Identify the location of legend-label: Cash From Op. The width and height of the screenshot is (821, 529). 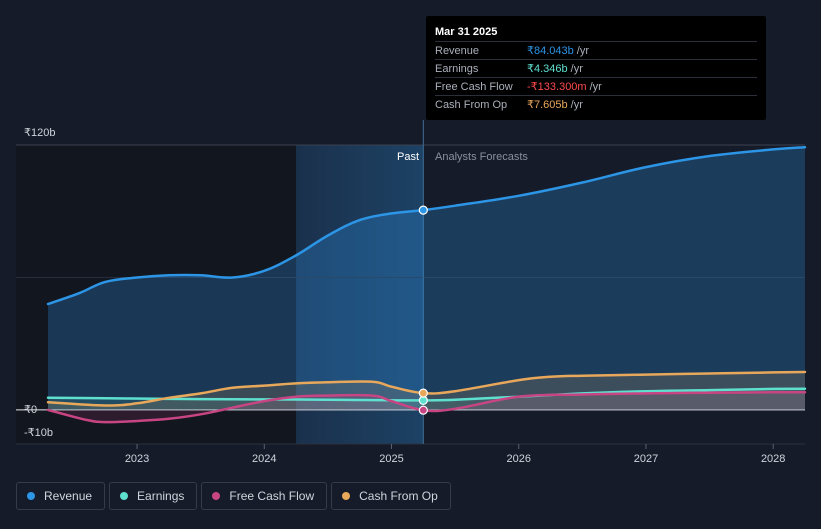
(398, 496).